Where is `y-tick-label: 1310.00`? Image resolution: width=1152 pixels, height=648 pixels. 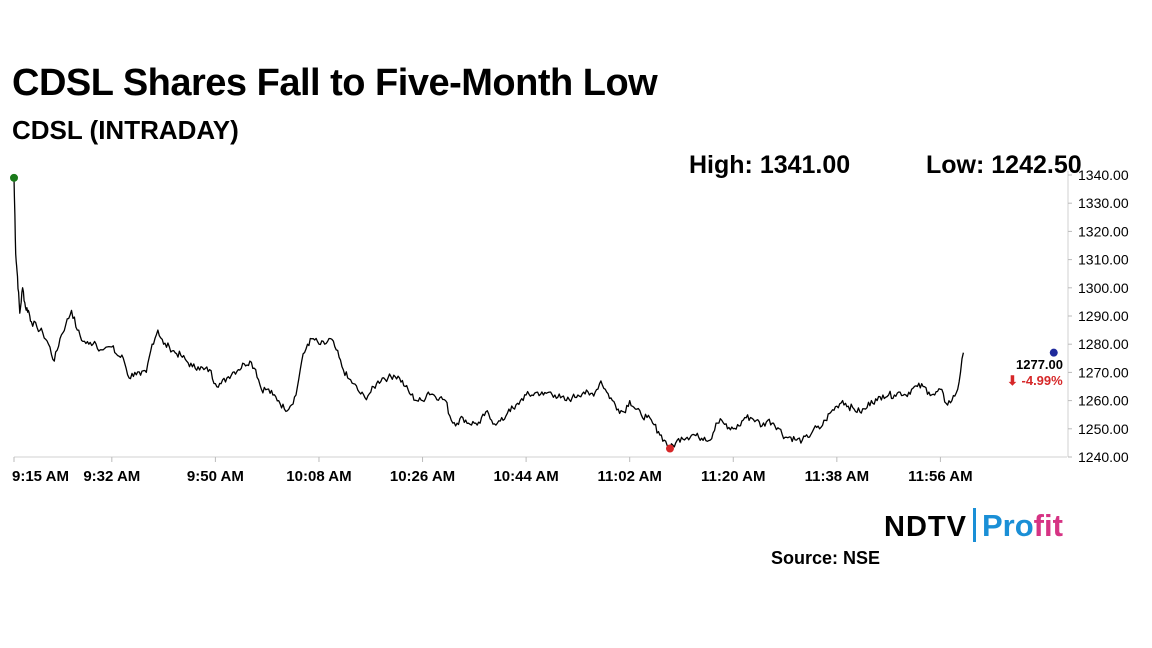
y-tick-label: 1310.00 is located at coordinates (1103, 260).